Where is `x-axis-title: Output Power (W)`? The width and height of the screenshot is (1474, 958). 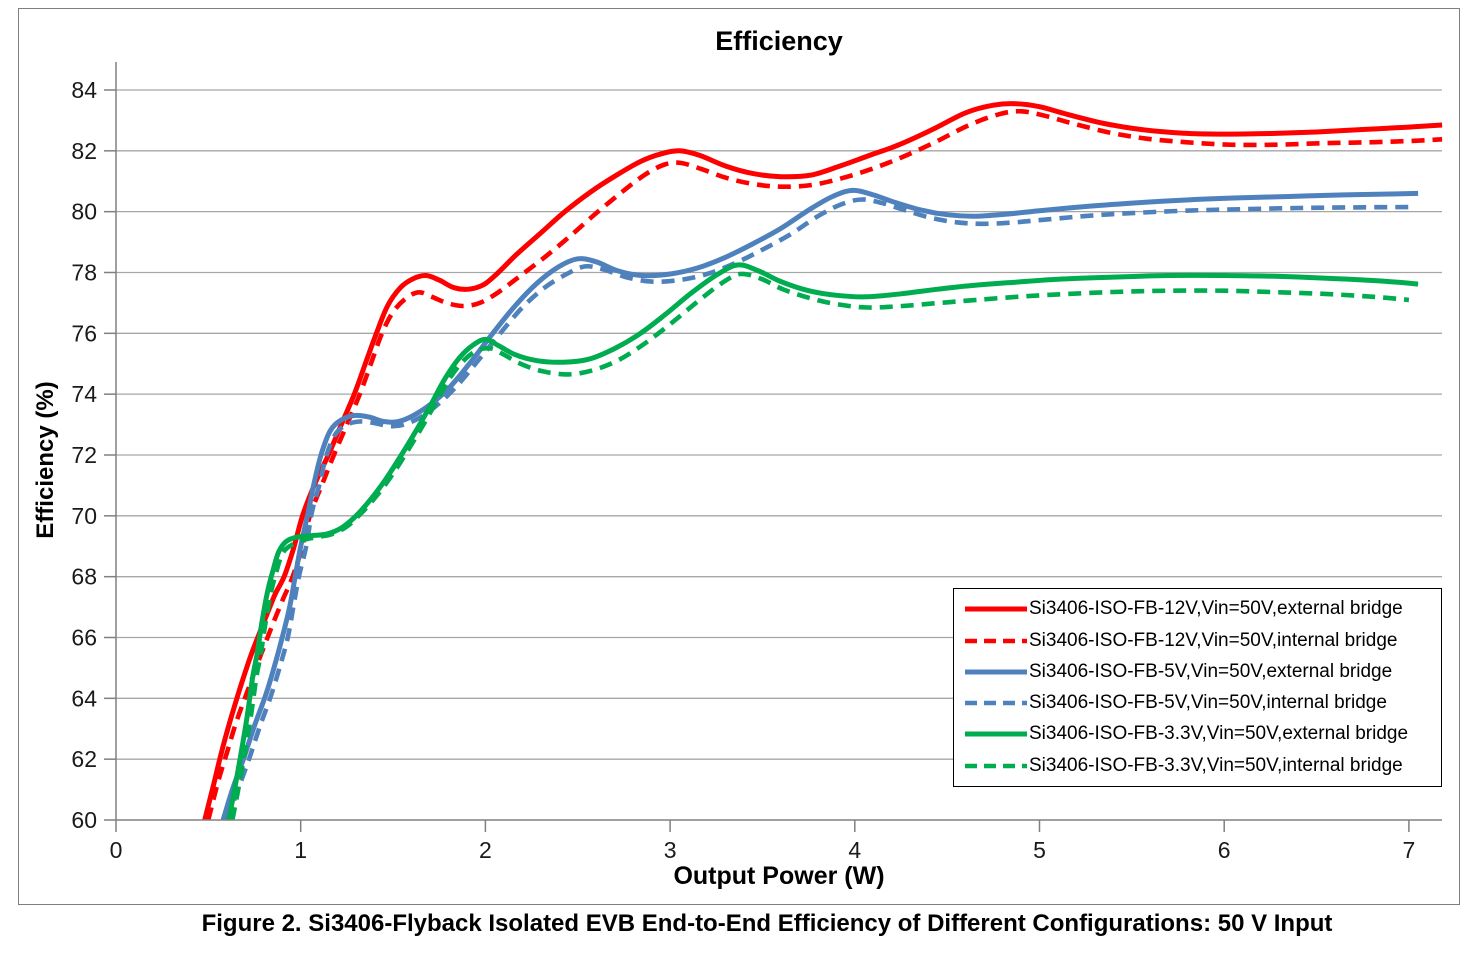
x-axis-title: Output Power (W) is located at coordinates (779, 876).